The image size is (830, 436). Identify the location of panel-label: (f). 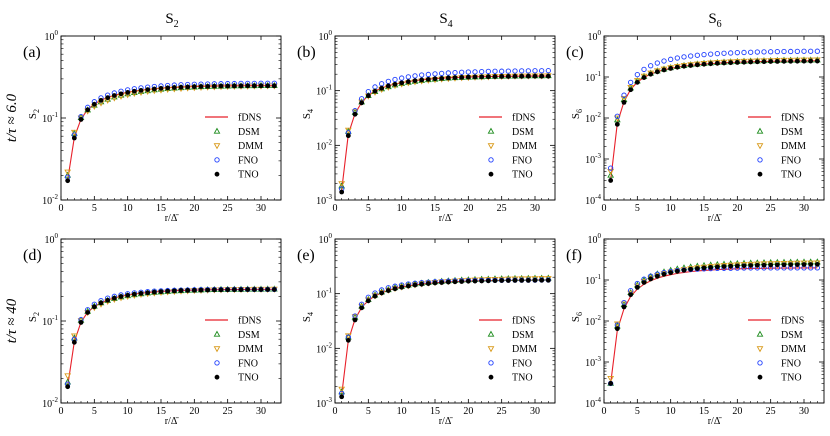
(574, 255).